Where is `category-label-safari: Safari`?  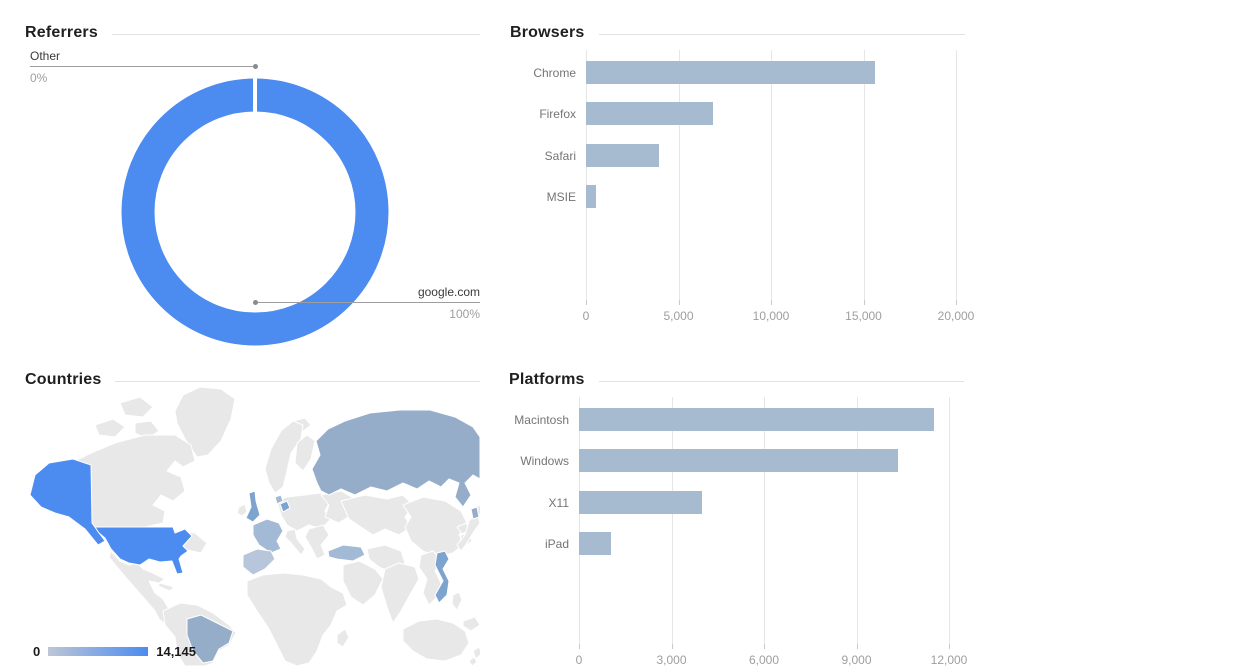
category-label-safari: Safari is located at coordinates (560, 155).